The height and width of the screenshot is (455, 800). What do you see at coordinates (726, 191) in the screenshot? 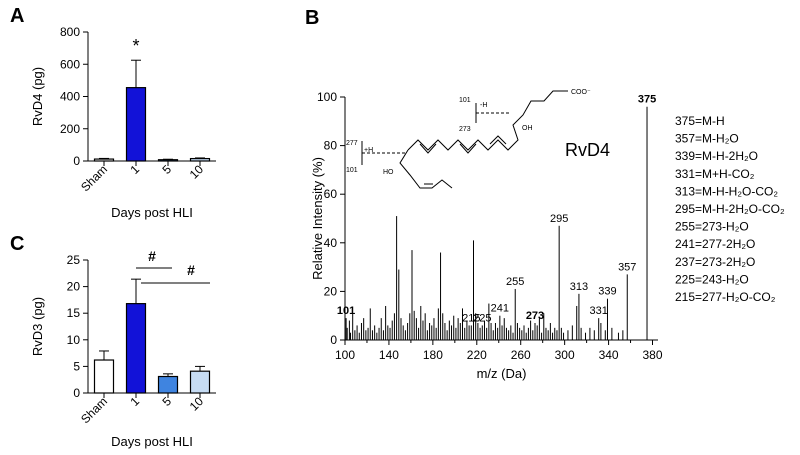
I see `fragment-annotation: 313=M-H-H₂O-CO₂` at bounding box center [726, 191].